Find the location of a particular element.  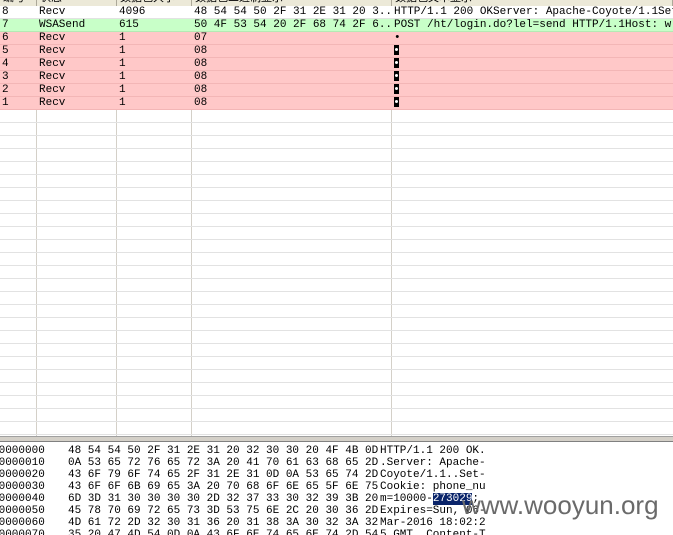

hex-ascii: HTTP/1.1 200 OK. is located at coordinates (433, 451).